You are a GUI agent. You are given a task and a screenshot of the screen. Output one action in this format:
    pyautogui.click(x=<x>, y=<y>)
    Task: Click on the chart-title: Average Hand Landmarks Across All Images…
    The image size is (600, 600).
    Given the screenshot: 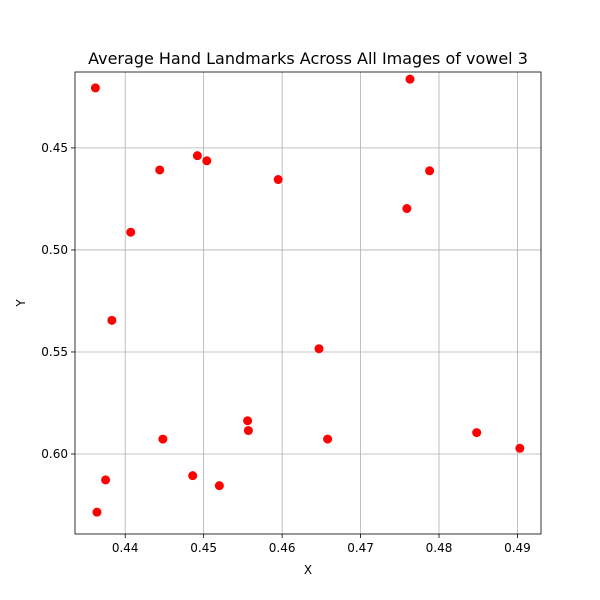 What is the action you would take?
    pyautogui.click(x=308, y=58)
    